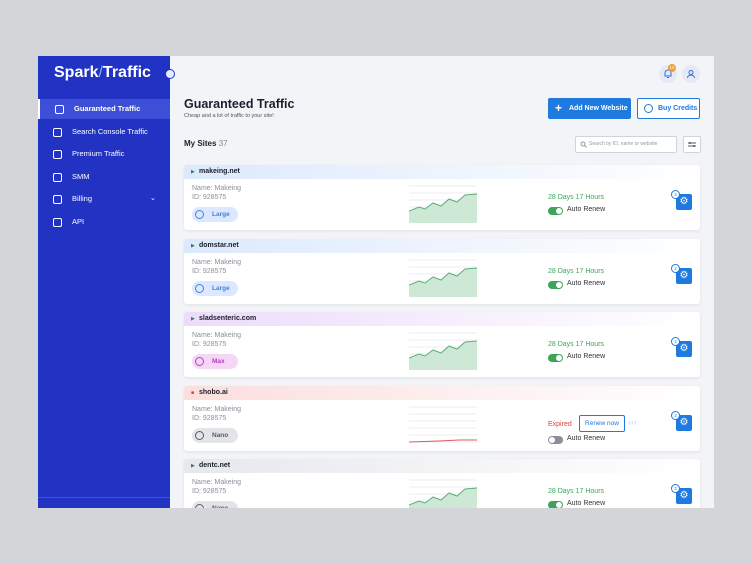 The image size is (752, 564). Describe the element at coordinates (98, 153) in the screenshot. I see `menu-label: Premium Traffic` at that location.